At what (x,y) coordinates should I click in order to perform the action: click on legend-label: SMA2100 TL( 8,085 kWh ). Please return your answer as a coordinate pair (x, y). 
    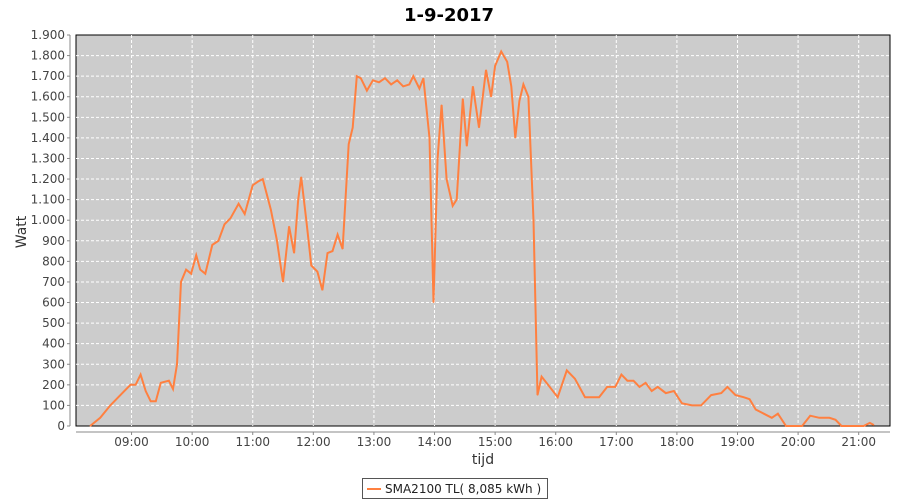
    Looking at the image, I should click on (463, 488).